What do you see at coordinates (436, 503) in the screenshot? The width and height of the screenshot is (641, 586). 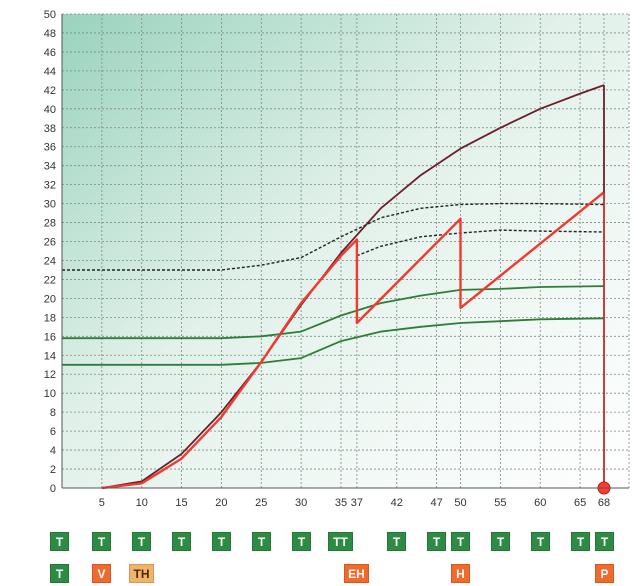 I see `x-tick-label: 47` at bounding box center [436, 503].